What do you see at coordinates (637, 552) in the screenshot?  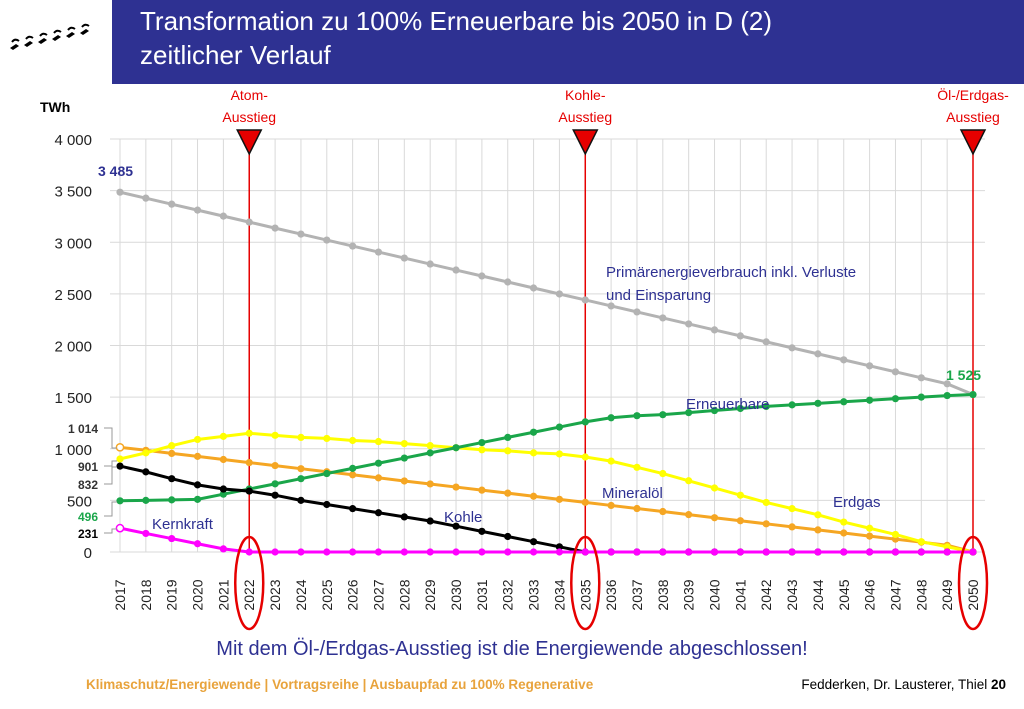 I see `point-nuclear-2037` at bounding box center [637, 552].